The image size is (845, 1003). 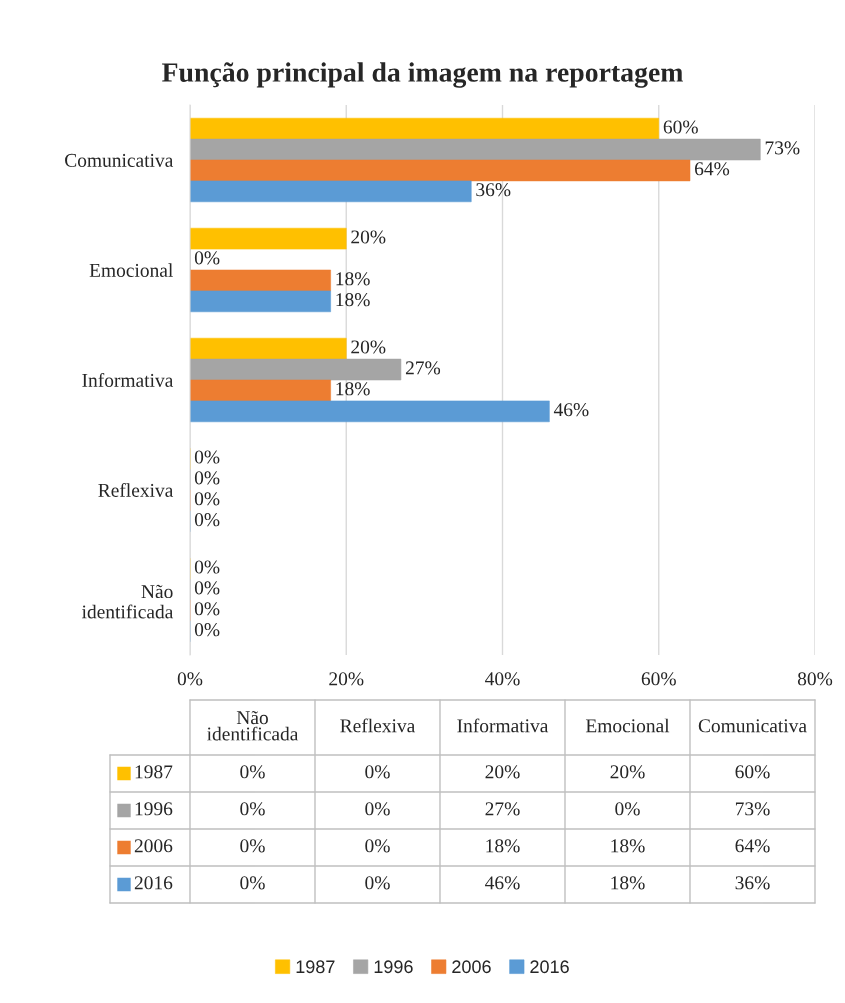 What do you see at coordinates (346, 679) in the screenshot?
I see `x-tick-label: 20%` at bounding box center [346, 679].